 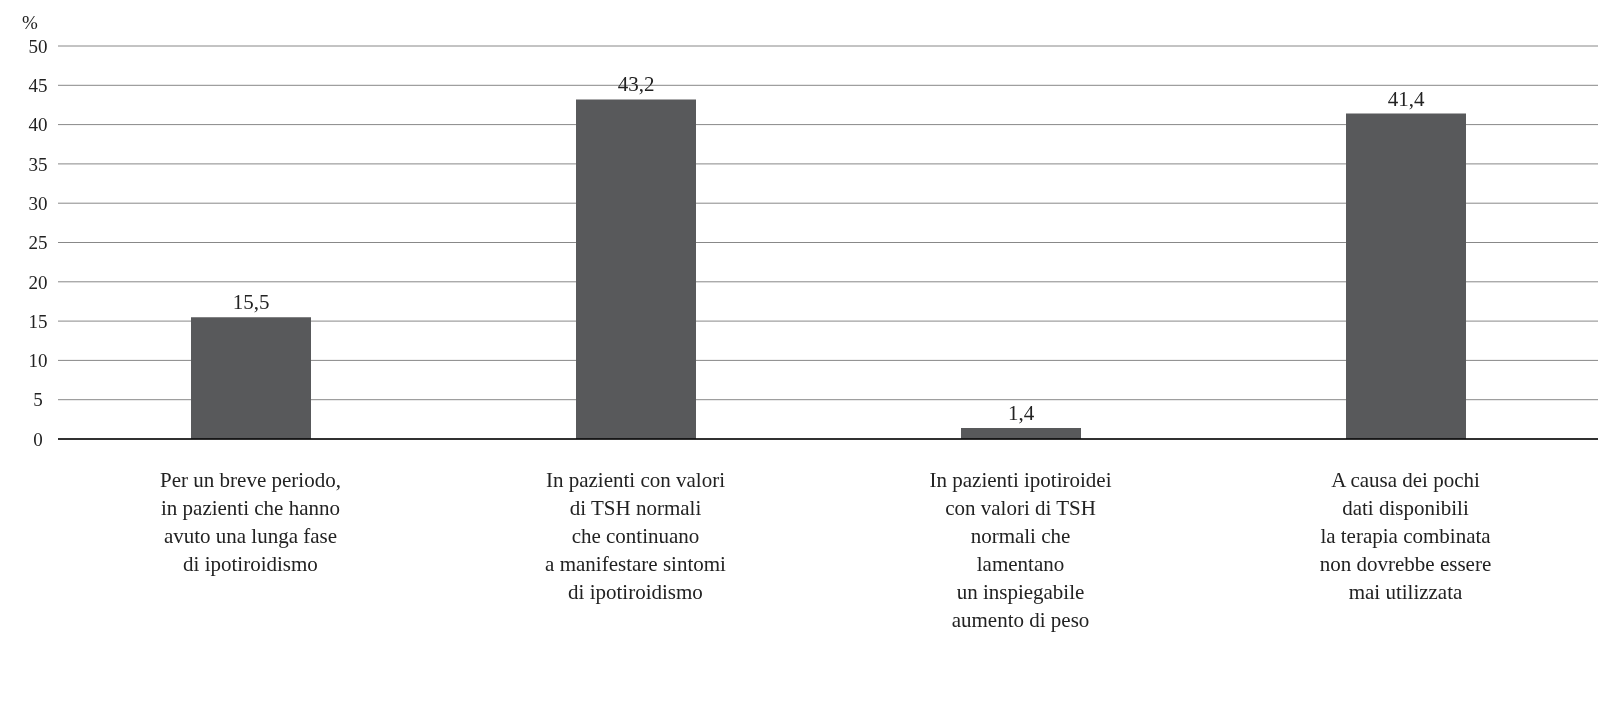 What do you see at coordinates (38, 243) in the screenshot?
I see `y-tick-label: 25` at bounding box center [38, 243].